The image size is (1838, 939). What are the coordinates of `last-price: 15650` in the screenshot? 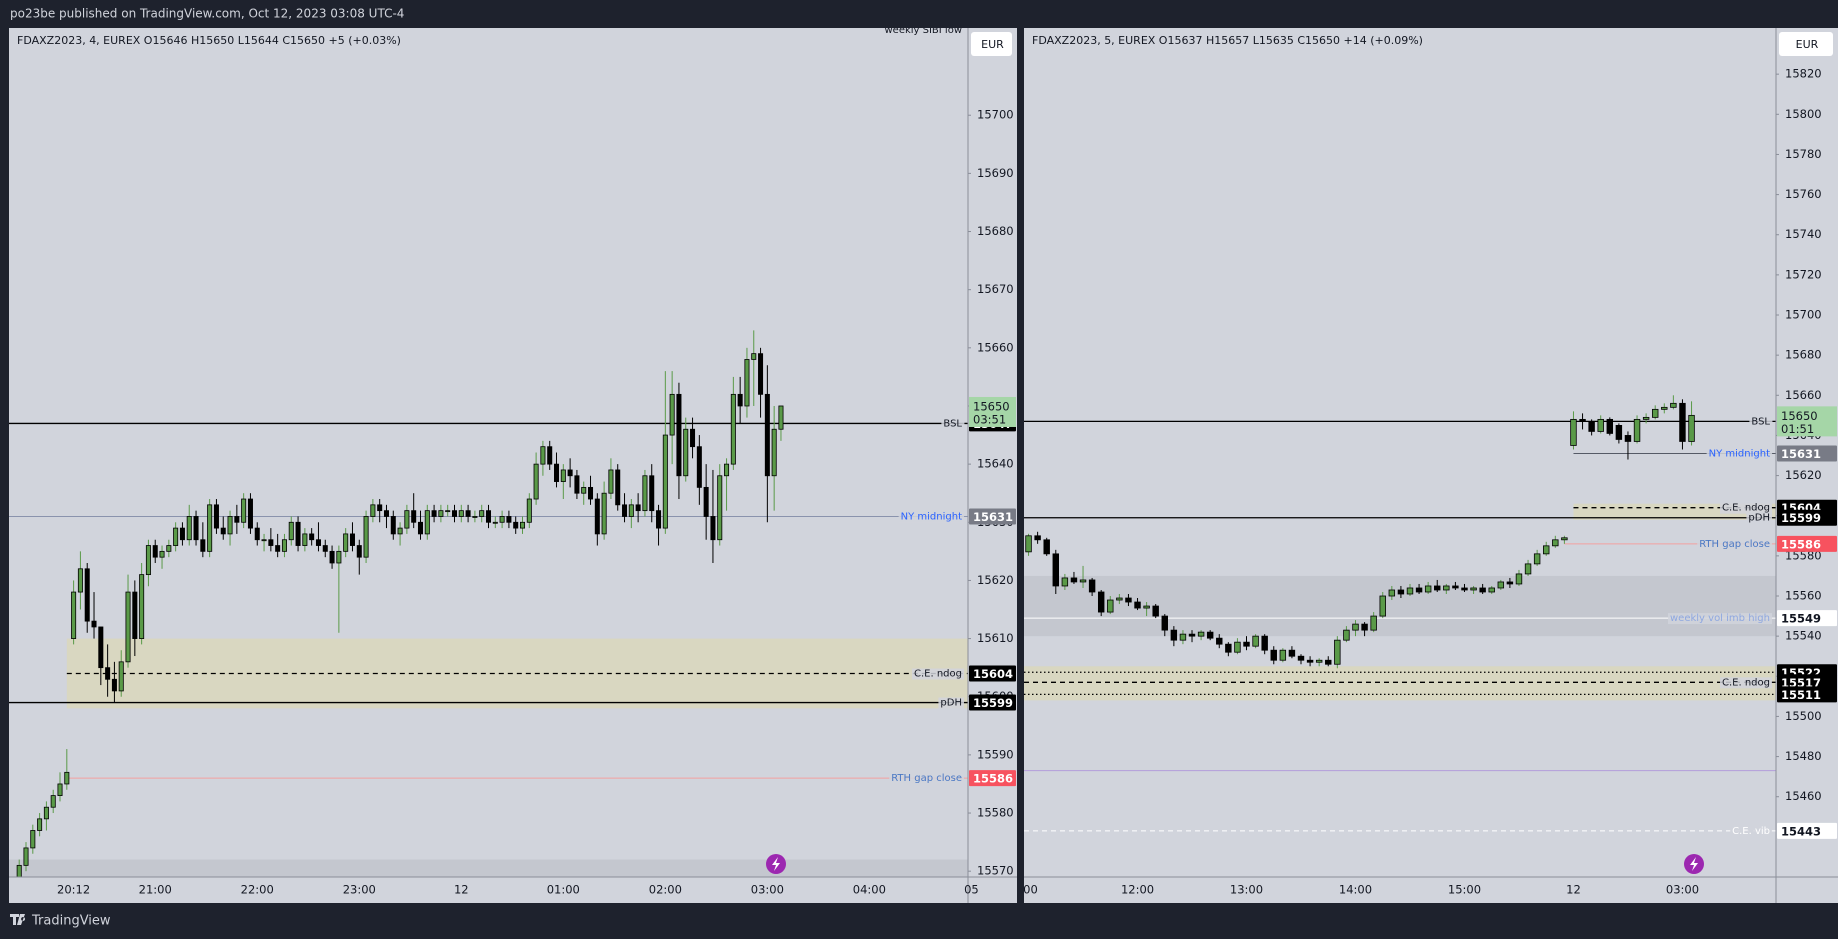 It's located at (991, 406).